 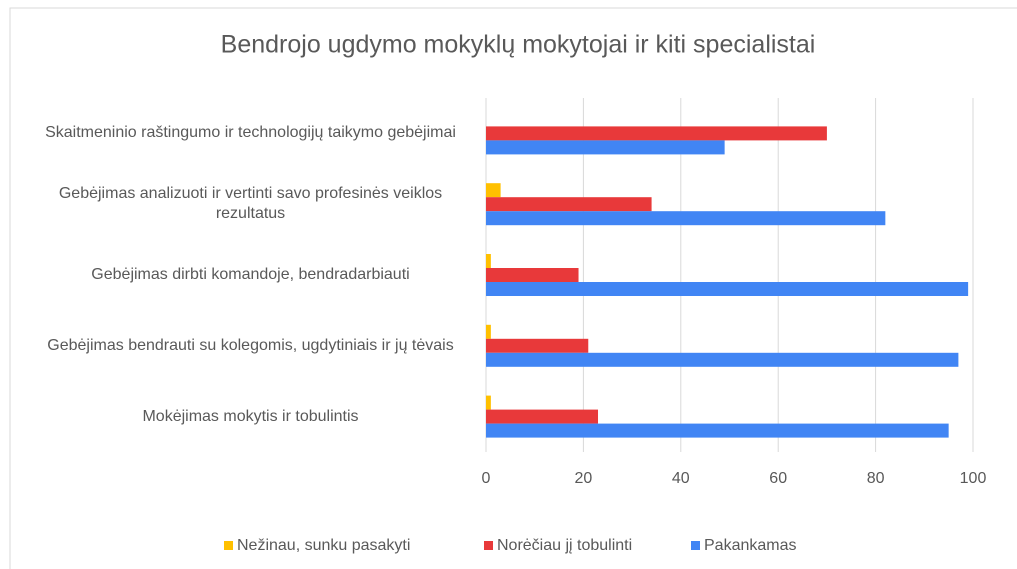 What do you see at coordinates (564, 545) in the screenshot?
I see `legend-label: Norėčiau jį tobulinti` at bounding box center [564, 545].